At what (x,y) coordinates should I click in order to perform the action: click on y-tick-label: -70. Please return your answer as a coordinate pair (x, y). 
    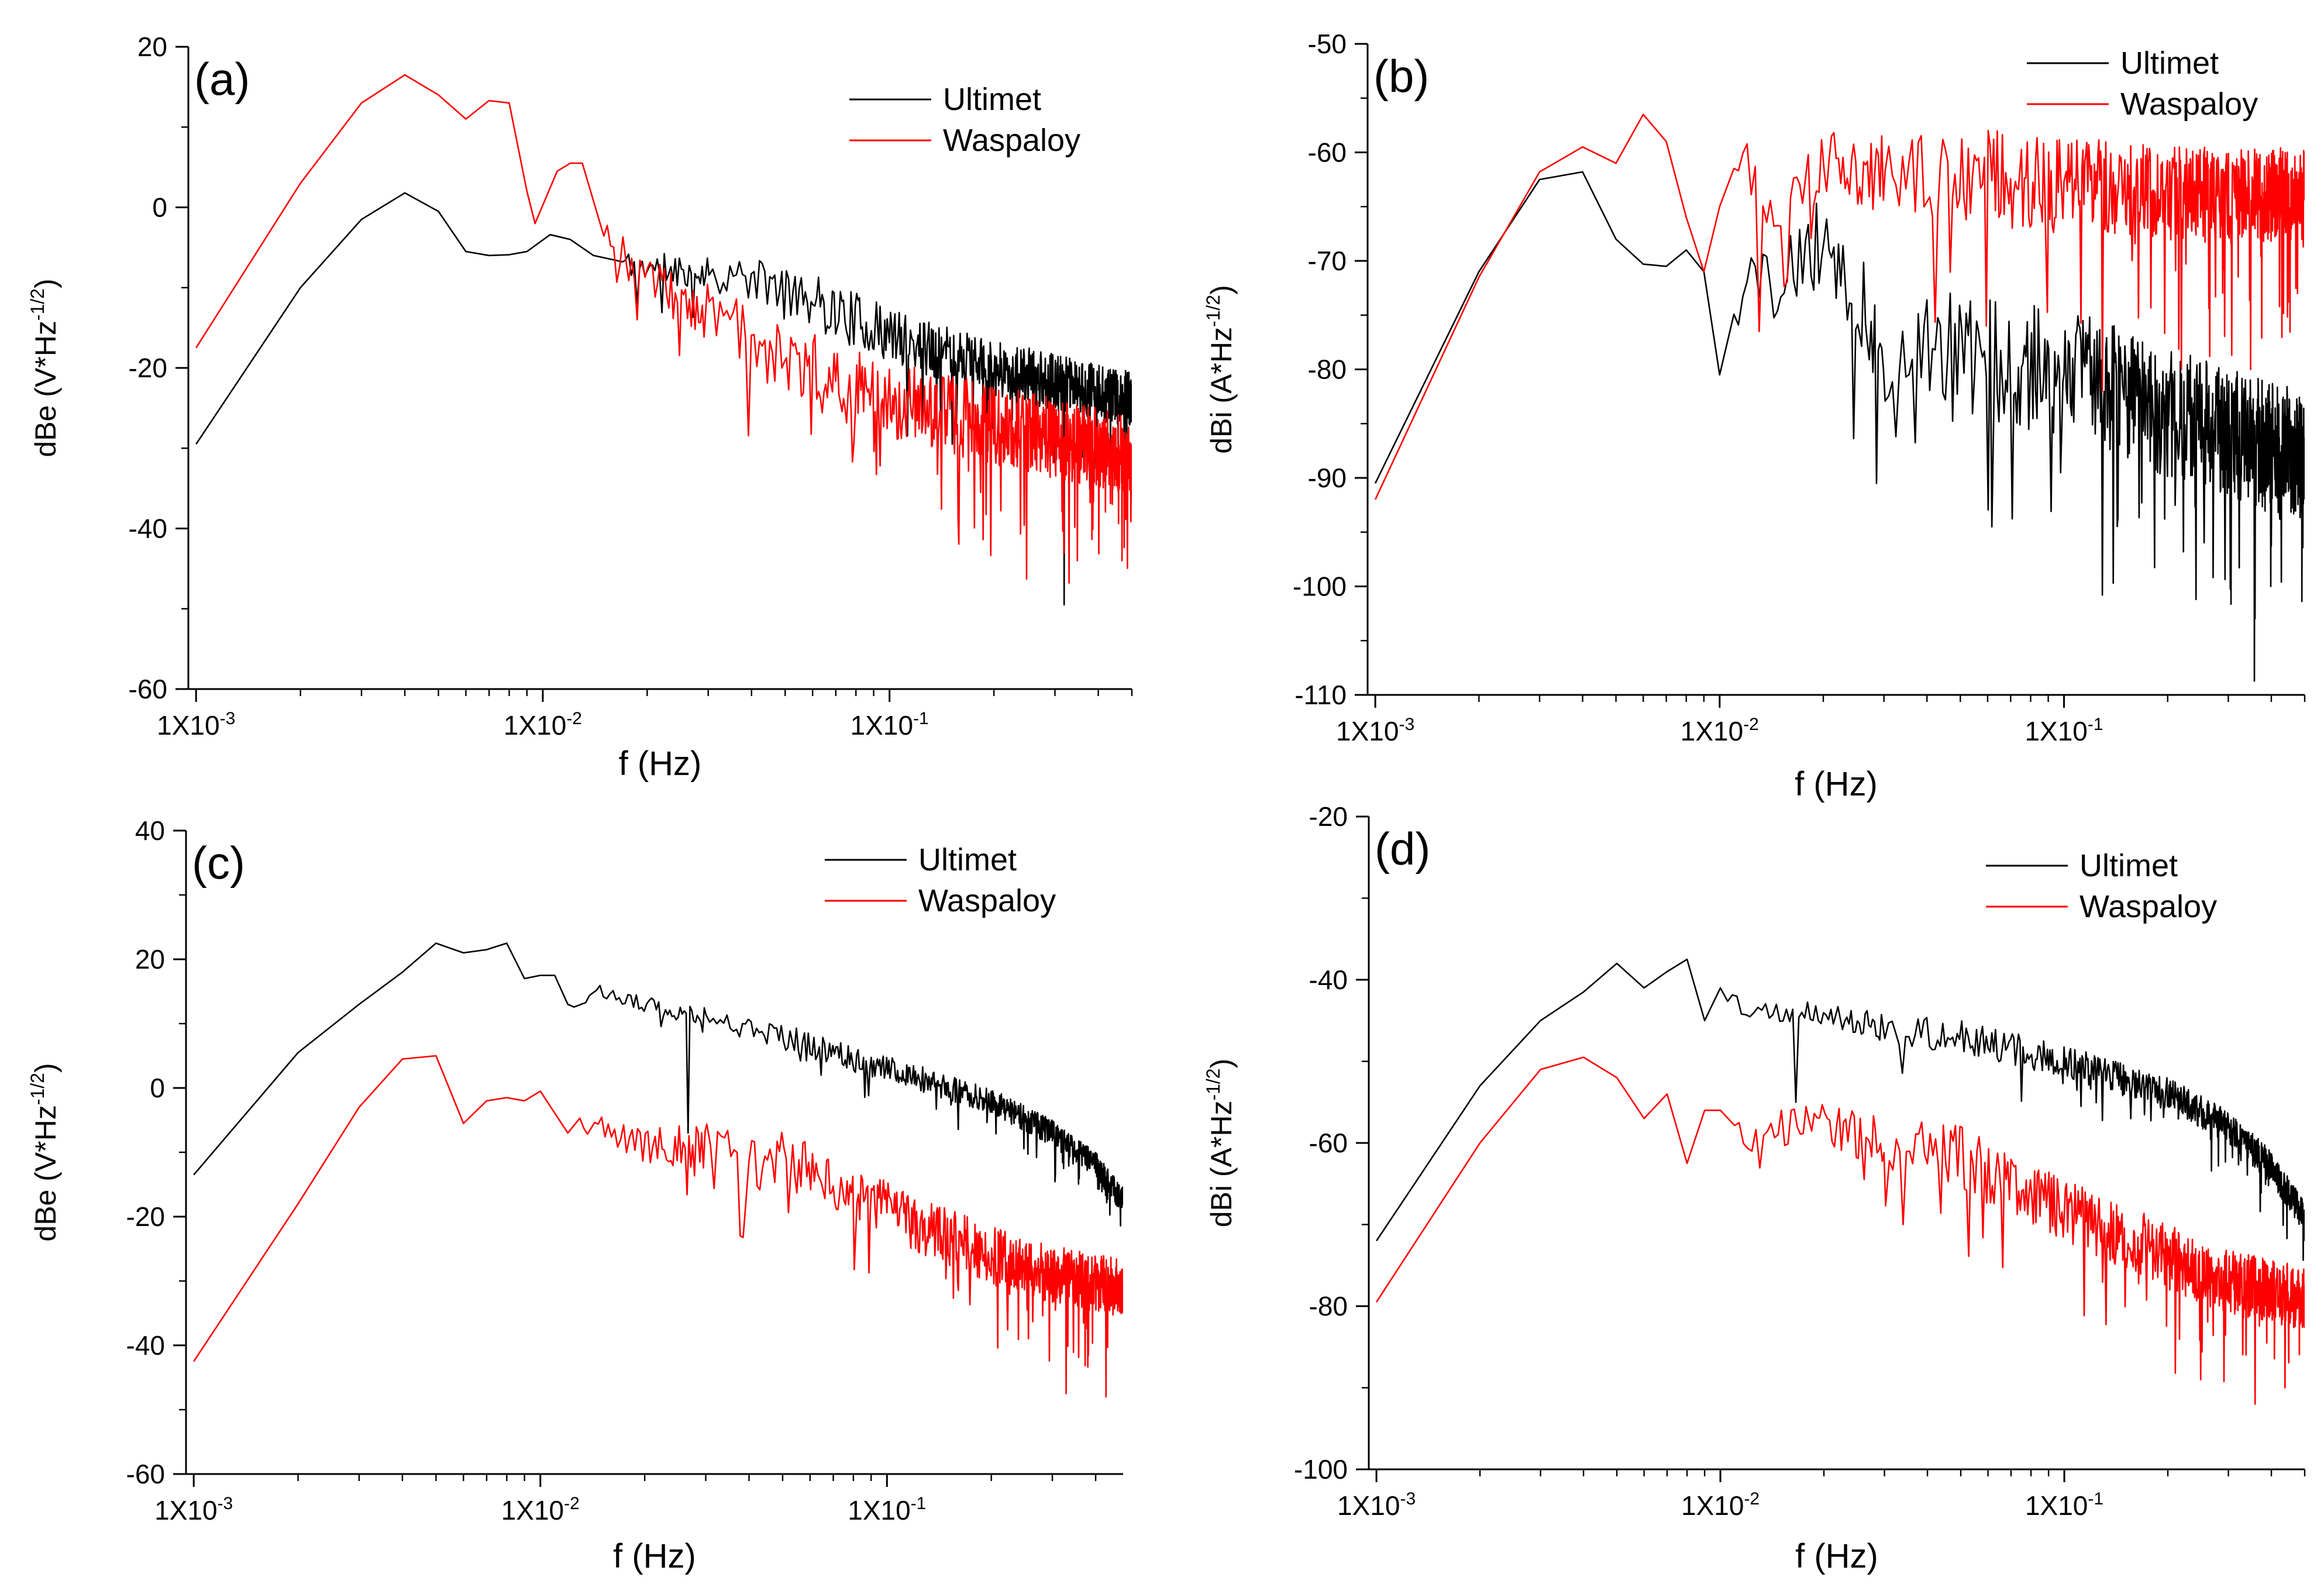
    Looking at the image, I should click on (1327, 261).